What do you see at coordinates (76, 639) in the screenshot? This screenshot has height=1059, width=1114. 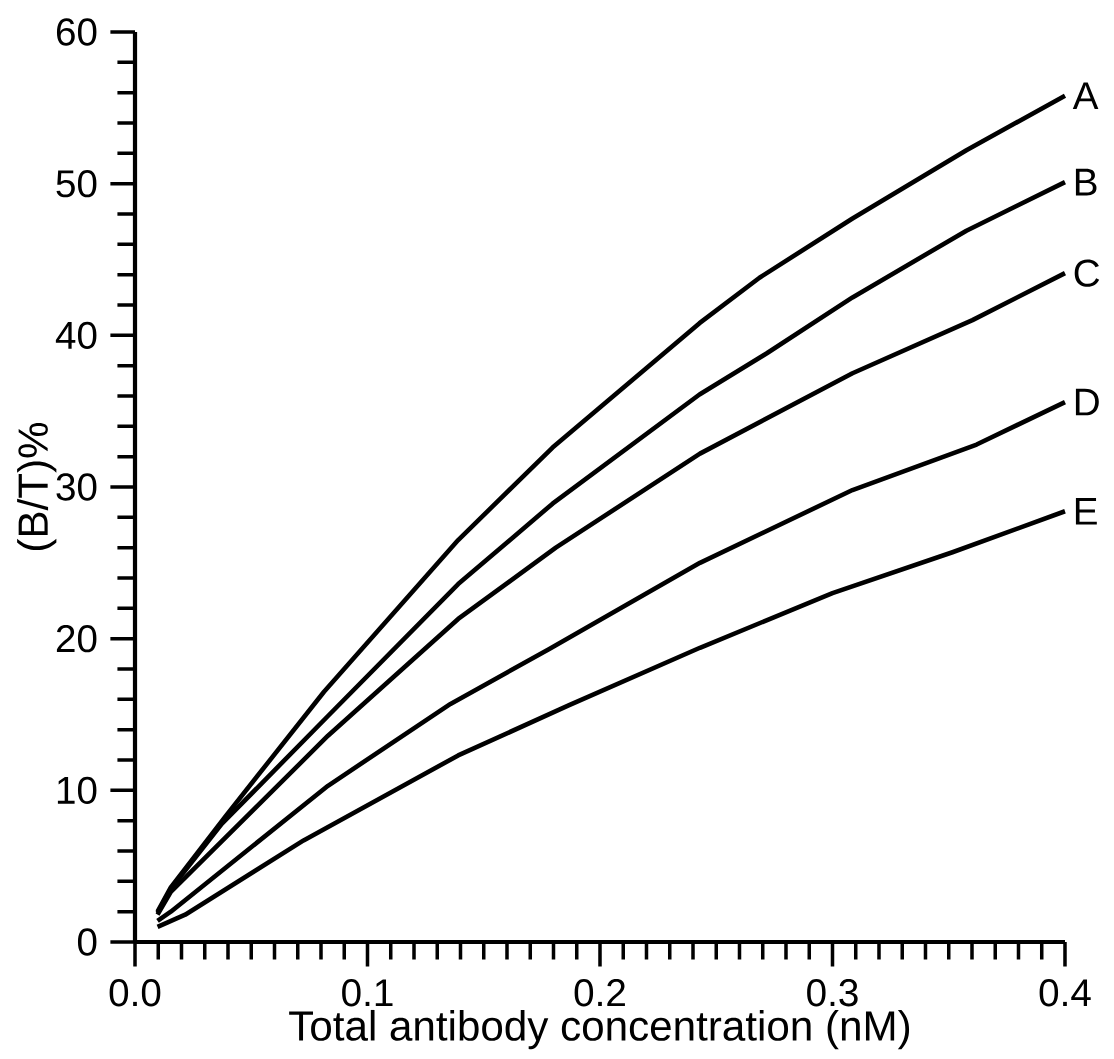 I see `y-tick-label: 20` at bounding box center [76, 639].